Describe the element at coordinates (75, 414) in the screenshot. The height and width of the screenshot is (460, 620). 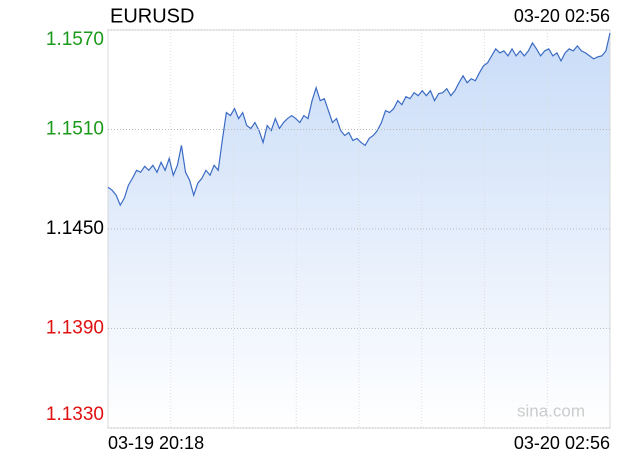
I see `y-tick-label: 1.1330` at that location.